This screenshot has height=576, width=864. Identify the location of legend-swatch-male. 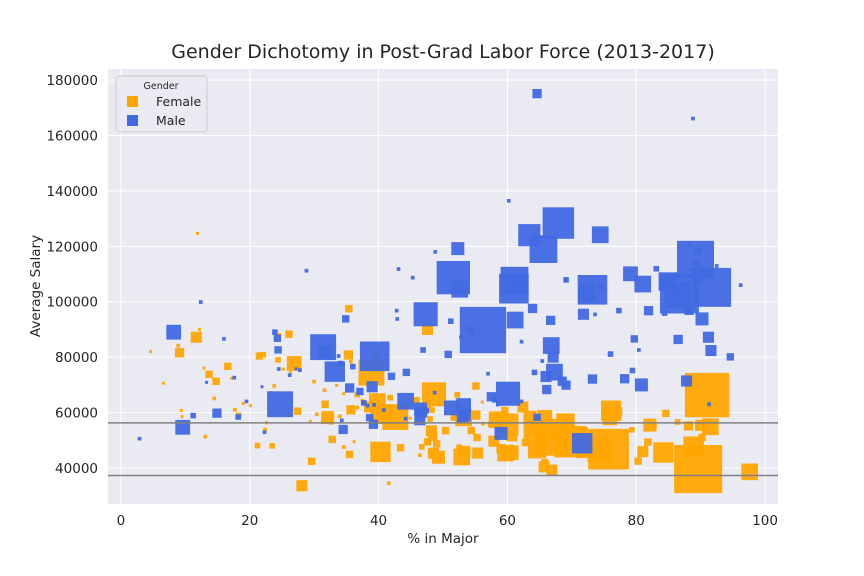
(132, 120).